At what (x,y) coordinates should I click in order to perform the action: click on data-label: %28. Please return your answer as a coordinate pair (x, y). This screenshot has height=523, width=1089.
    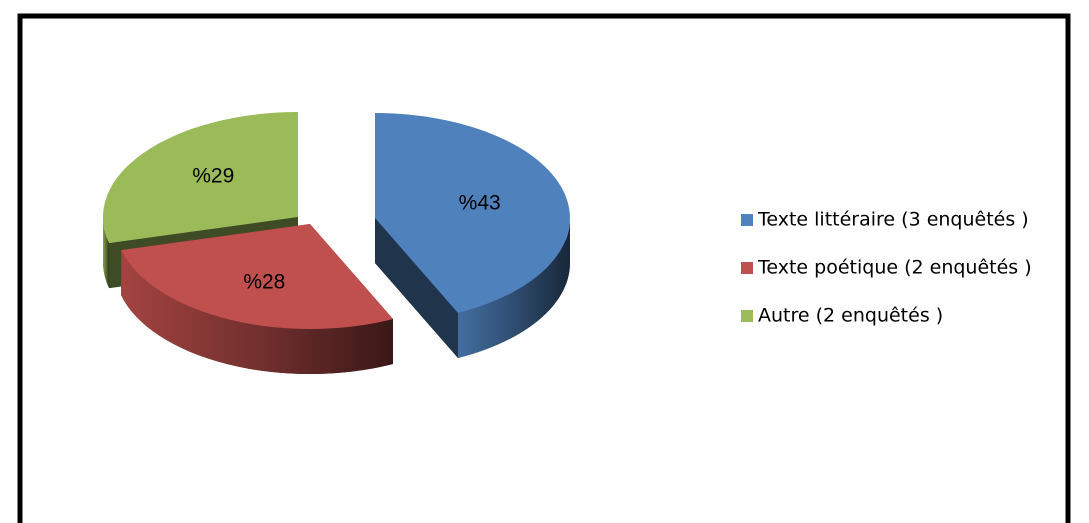
    Looking at the image, I should click on (264, 281).